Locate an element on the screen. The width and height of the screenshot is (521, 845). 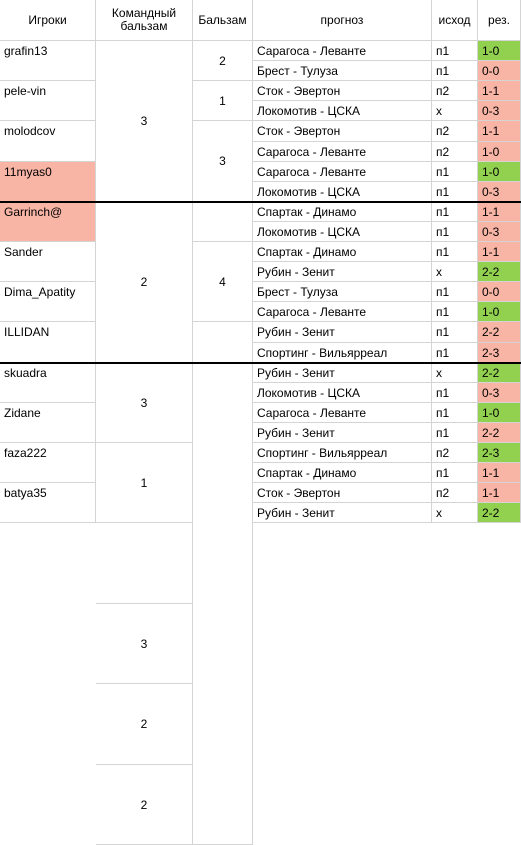
forecast-header: прогноз is located at coordinates (342, 20).